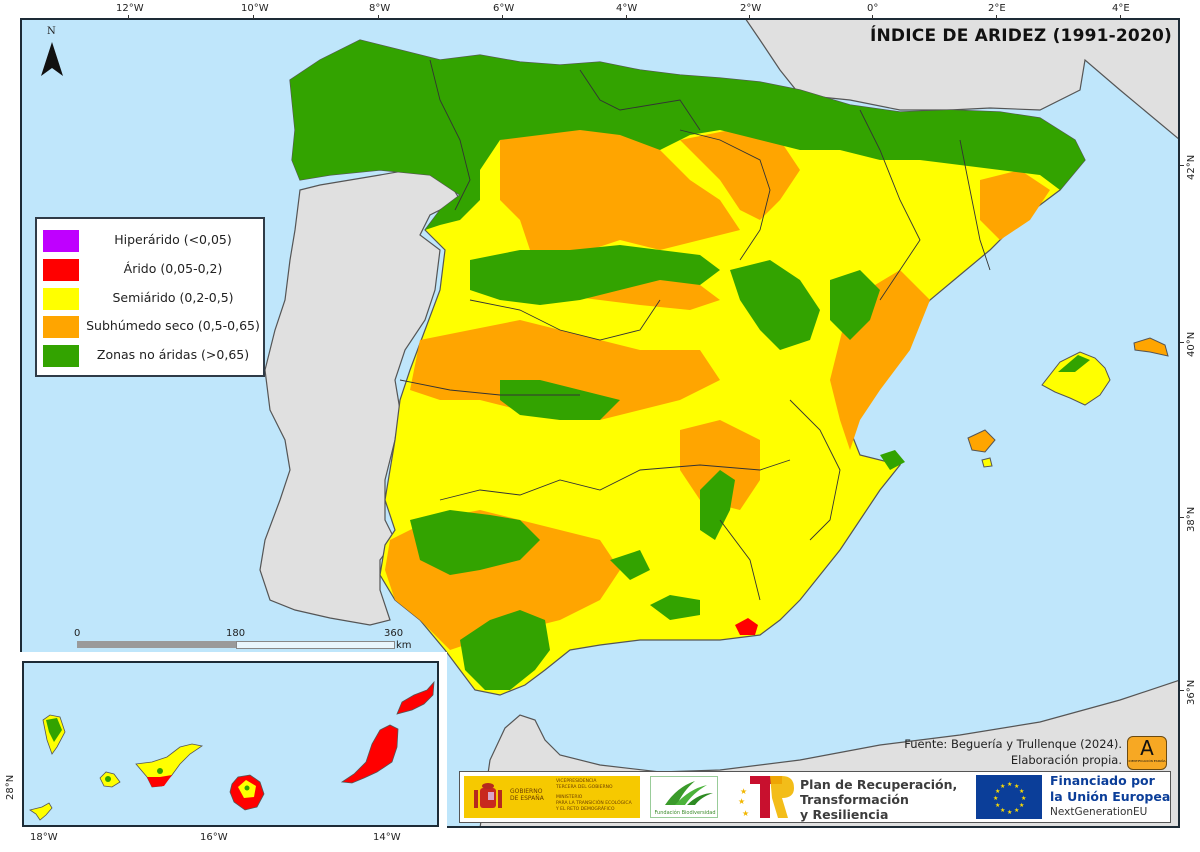 This screenshot has height=852, width=1200. I want to click on north-arrow: N, so click(53, 53).